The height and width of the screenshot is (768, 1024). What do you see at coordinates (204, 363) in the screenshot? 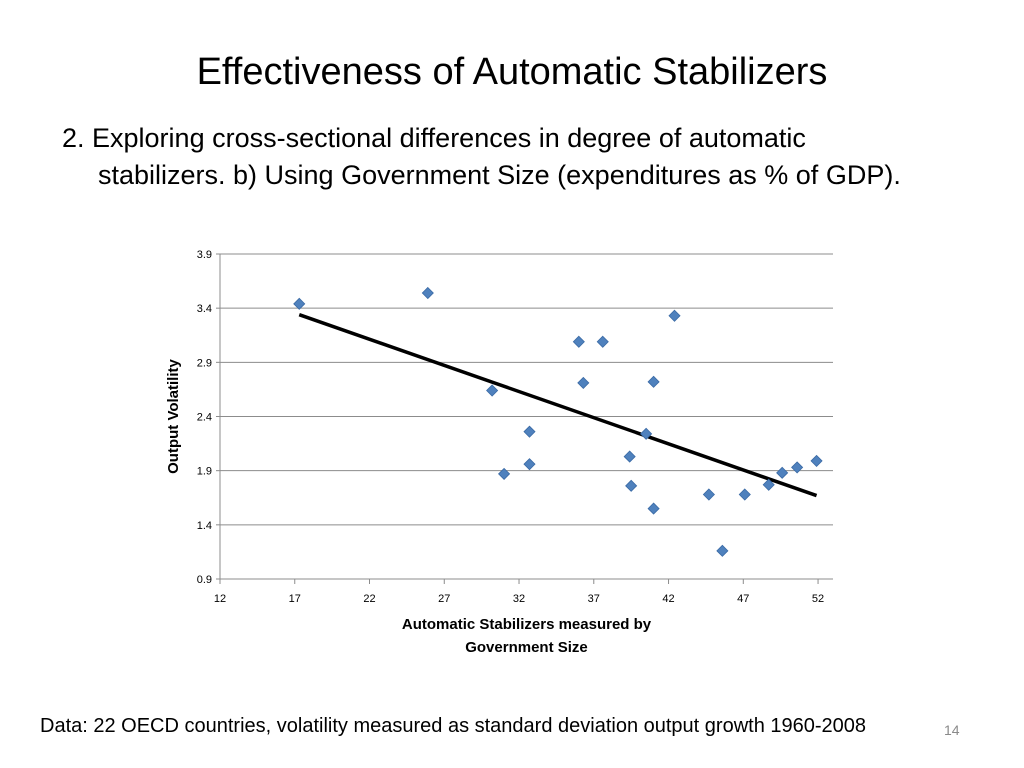
I see `y-tick-label: 2.9` at bounding box center [204, 363].